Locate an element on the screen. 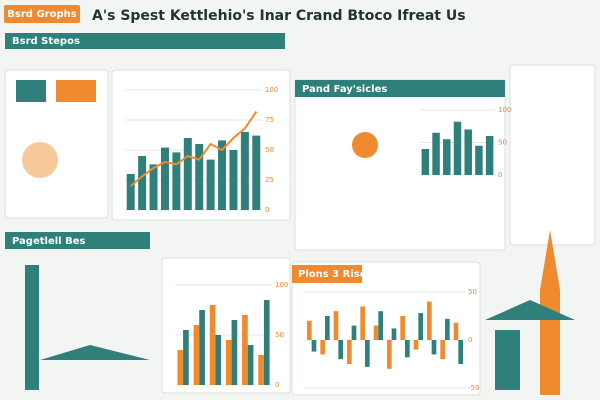  physicles-header-bg is located at coordinates (400, 88).